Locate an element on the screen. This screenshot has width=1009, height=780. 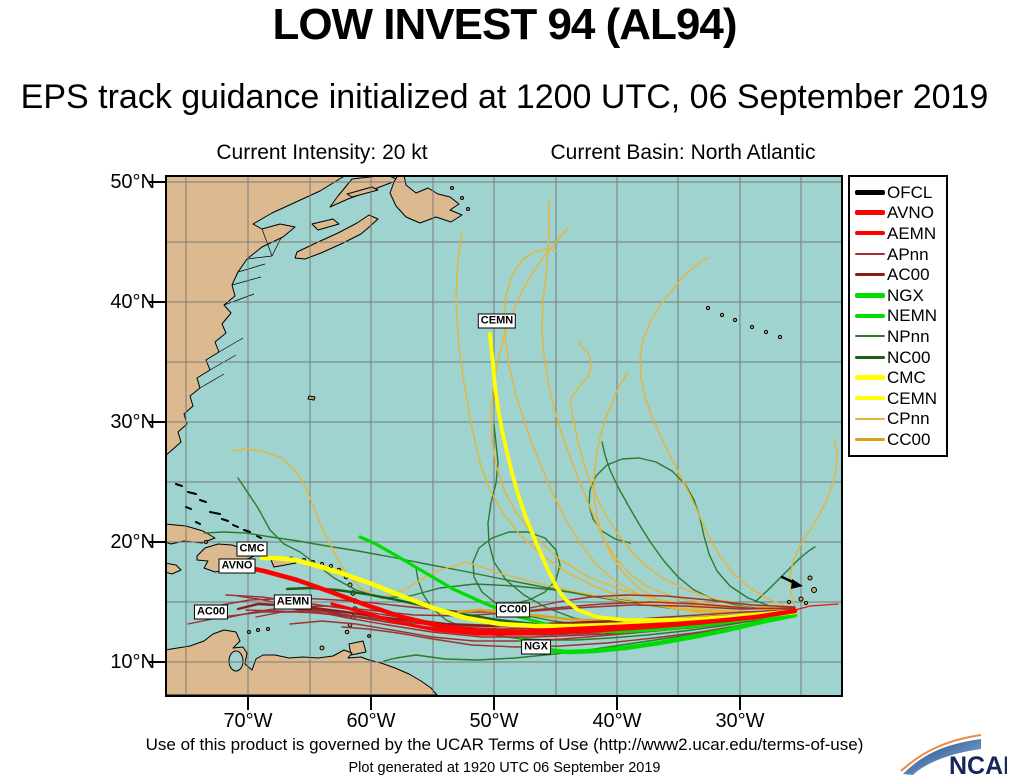
track-CEMN is located at coordinates (642, 477).